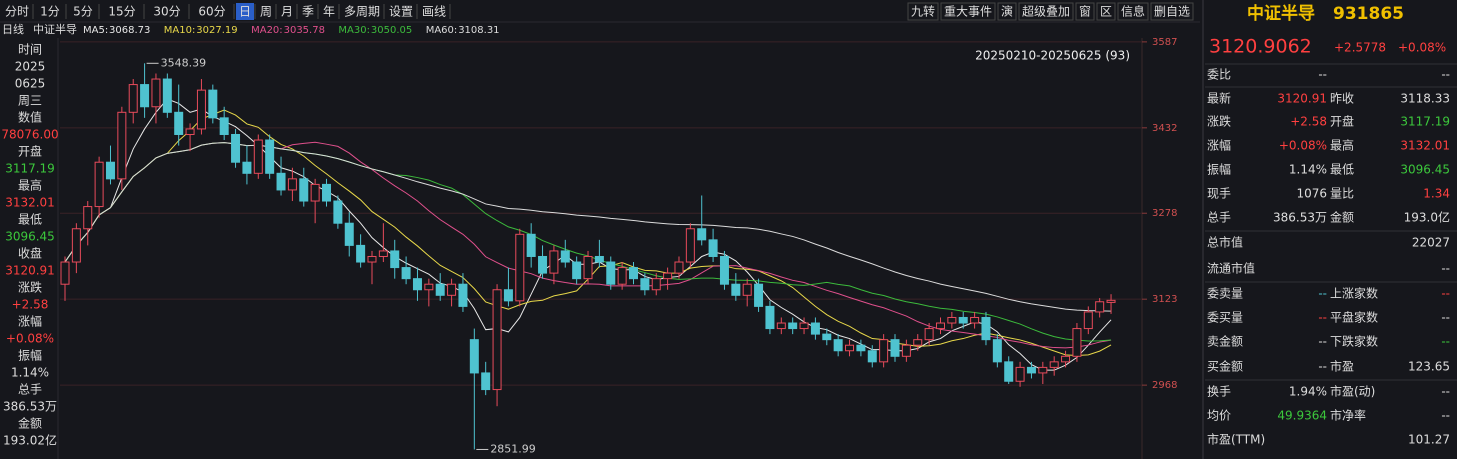  Describe the element at coordinates (1436, 194) in the screenshot. I see `quote-value: 1.34` at that location.